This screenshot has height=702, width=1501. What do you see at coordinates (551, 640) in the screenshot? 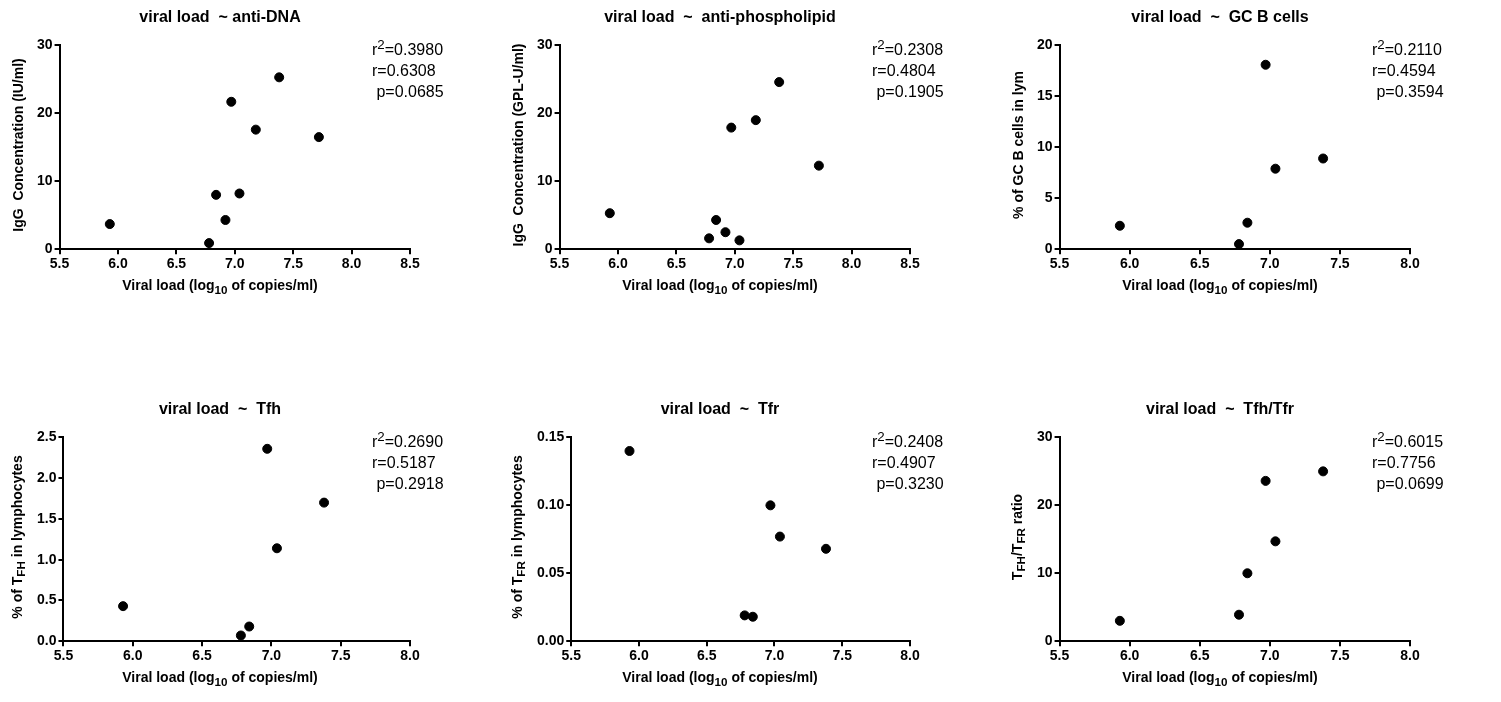
I see `y-tick-label: 0.00` at bounding box center [551, 640].